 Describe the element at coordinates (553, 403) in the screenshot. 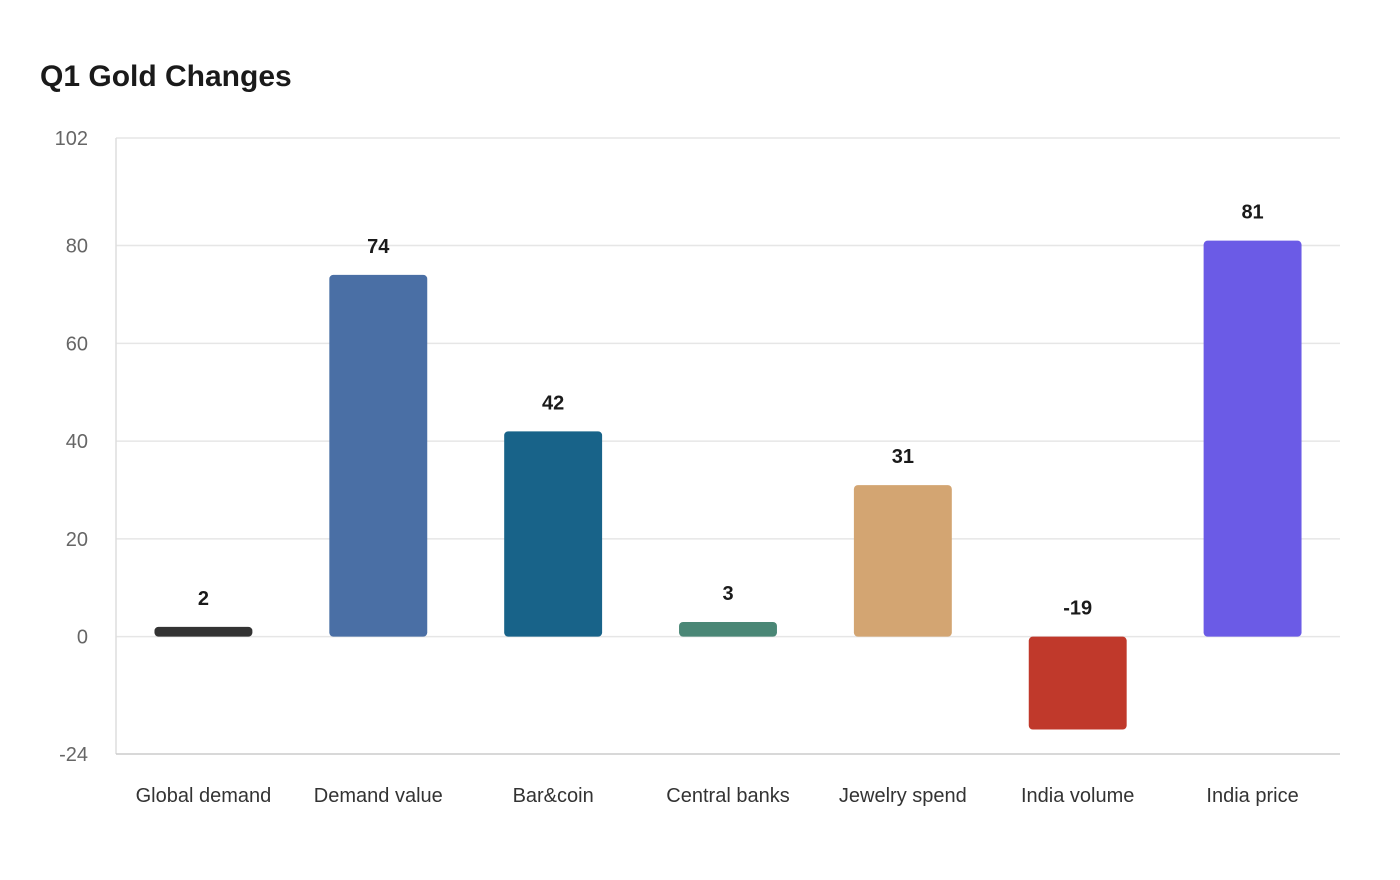

I see `bar-value-label: 42` at that location.